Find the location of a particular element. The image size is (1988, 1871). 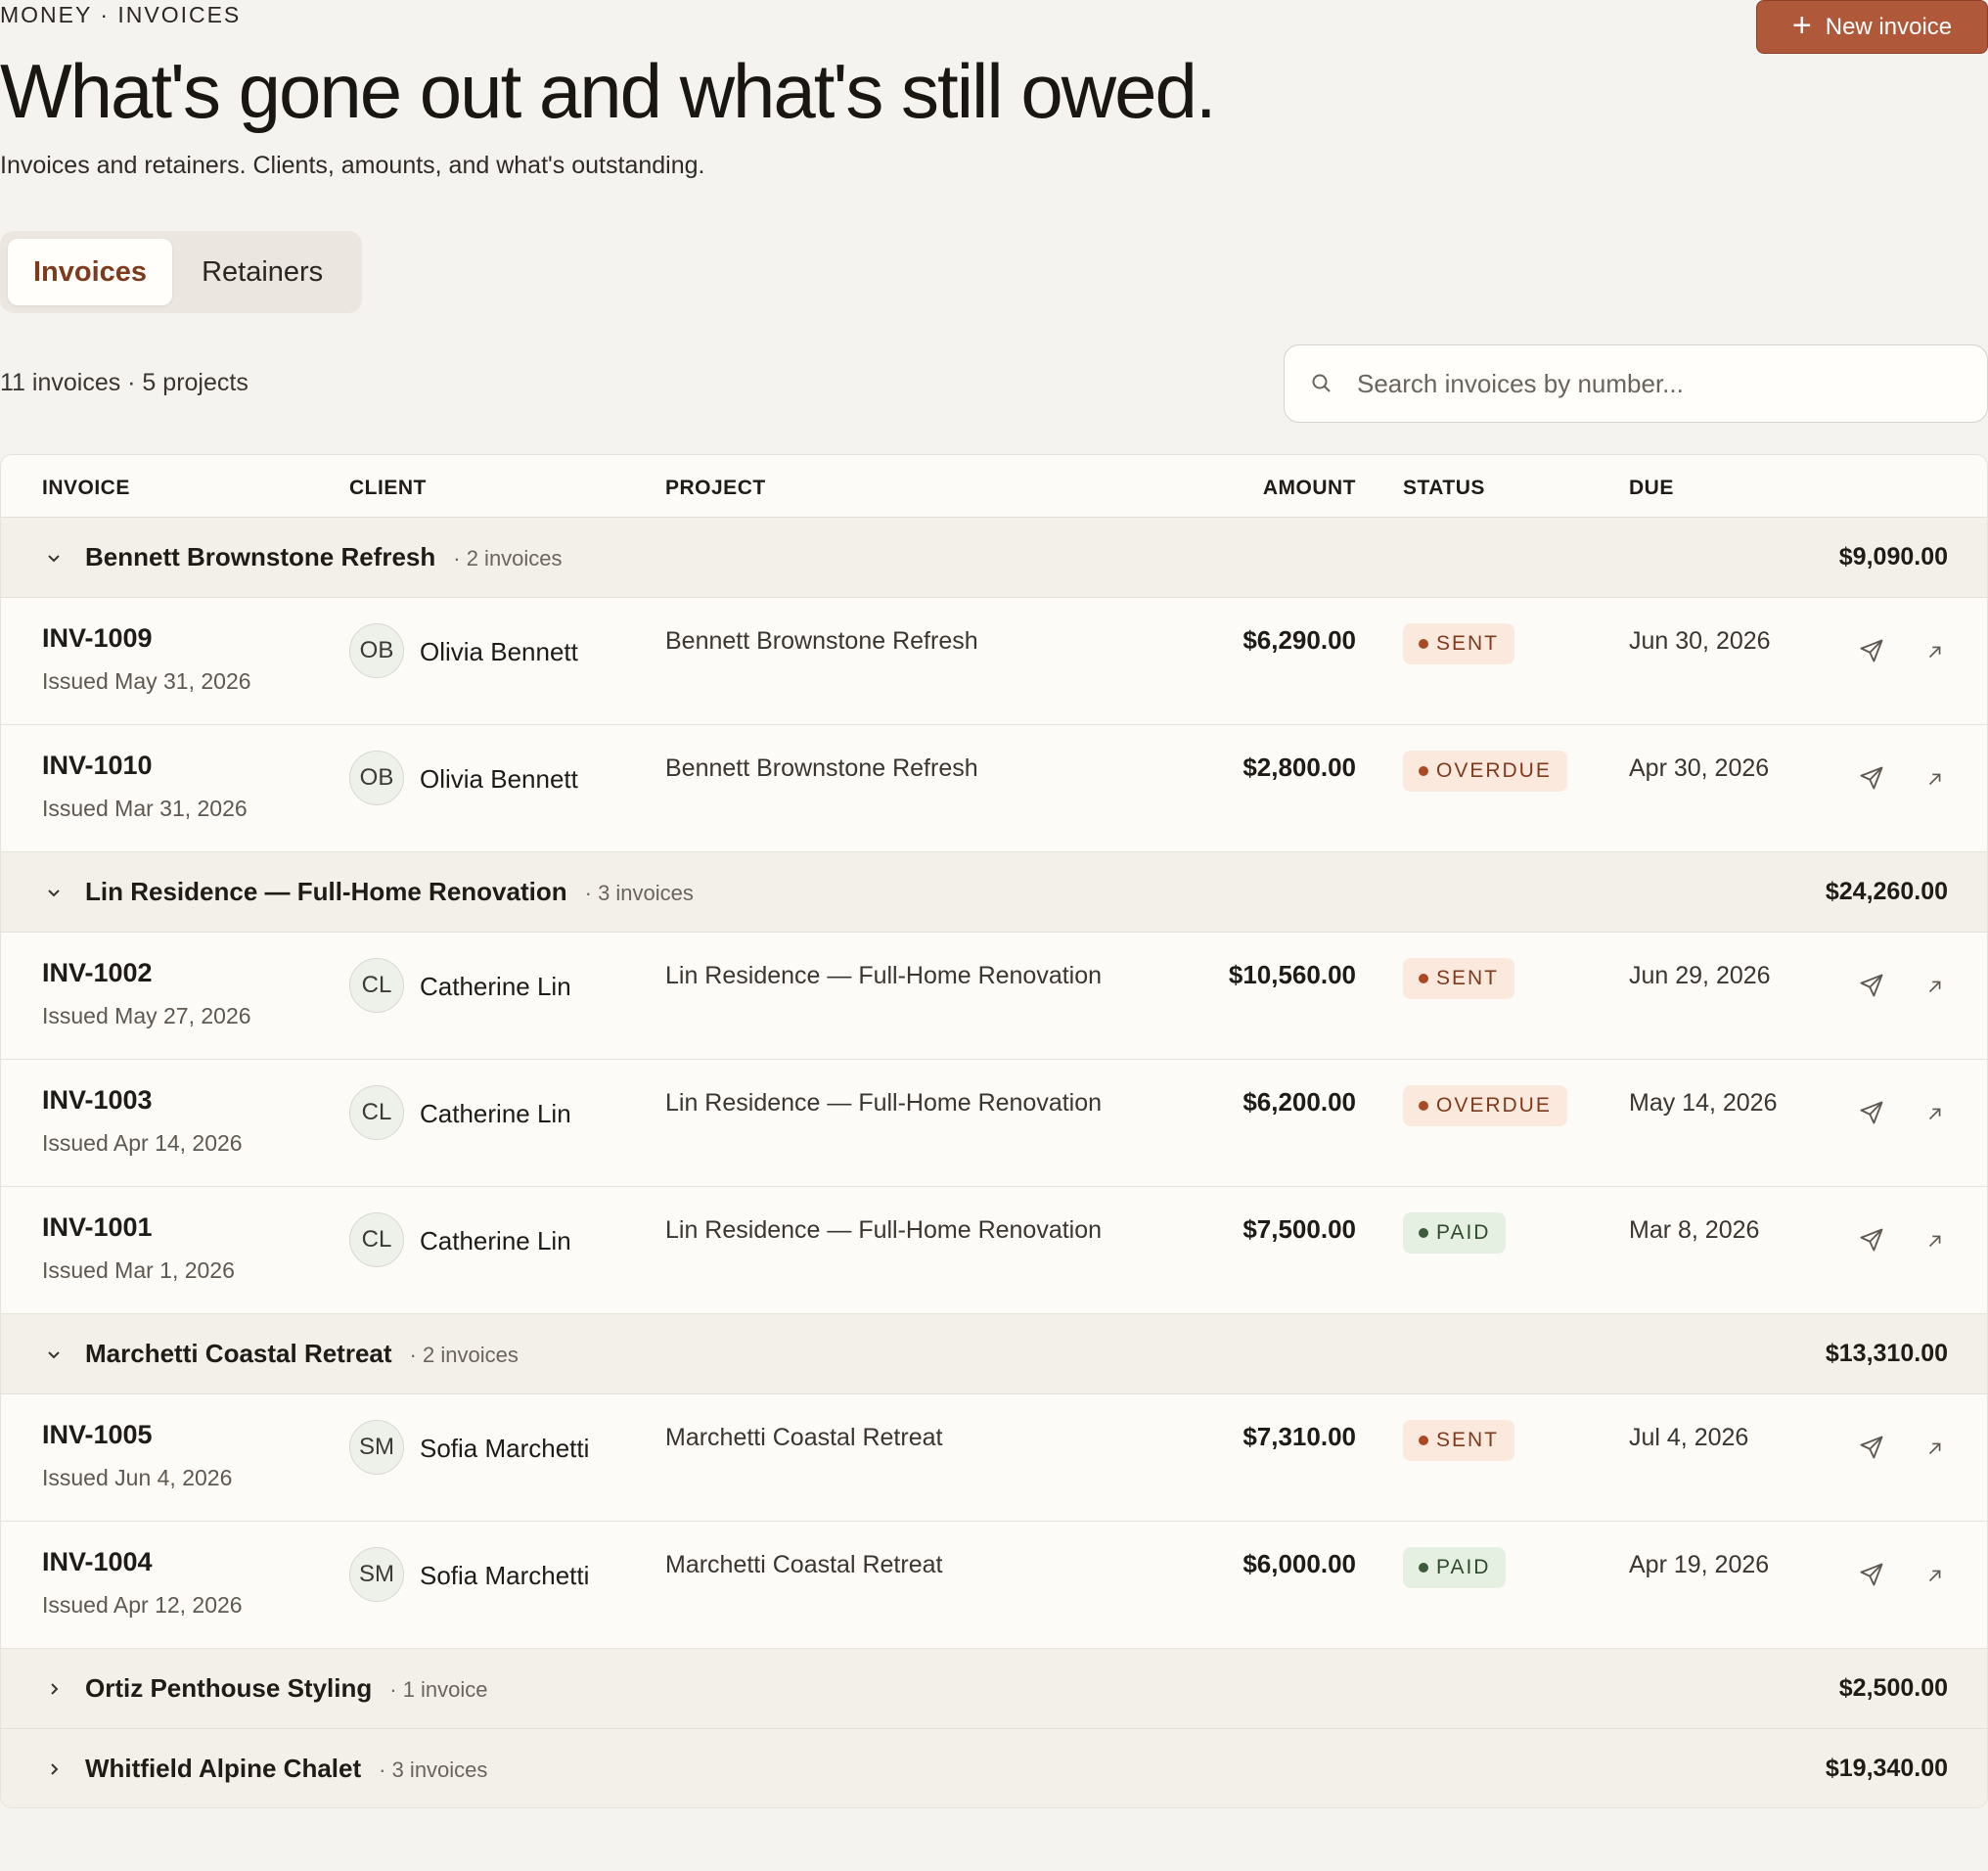

plus-icon: + is located at coordinates (1801, 25).